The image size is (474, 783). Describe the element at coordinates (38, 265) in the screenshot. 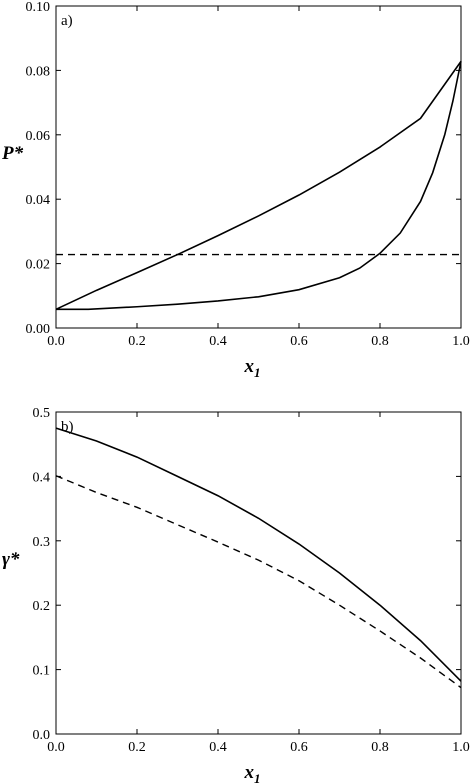

I see `y-tick-label: 0.02` at that location.